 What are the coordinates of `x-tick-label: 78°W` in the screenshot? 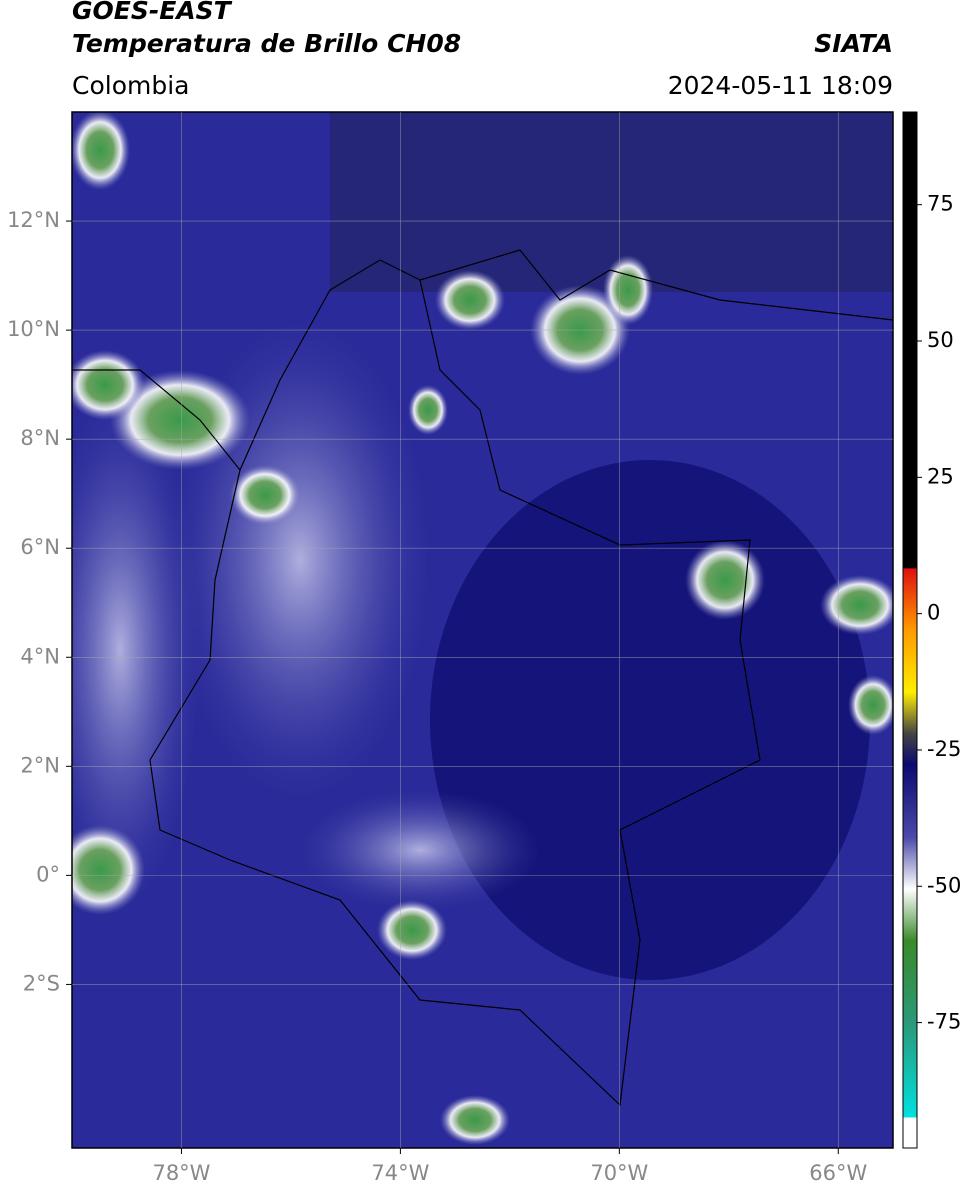 It's located at (181, 1173).